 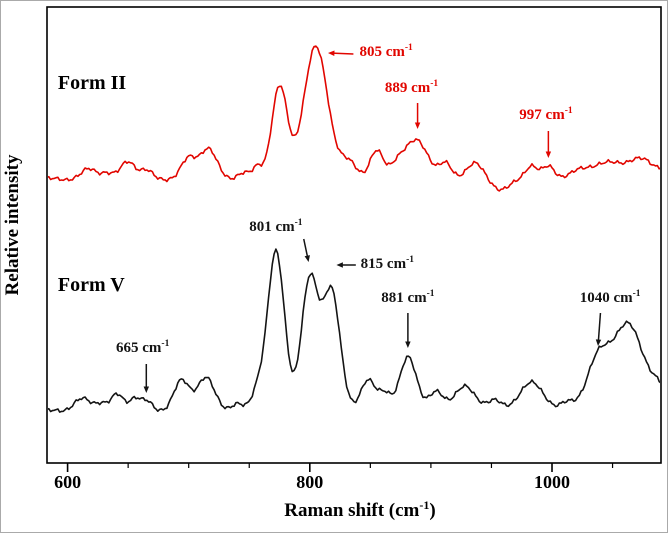 I want to click on x-axis-label: Raman shift (cm-1), so click(x=359, y=509).